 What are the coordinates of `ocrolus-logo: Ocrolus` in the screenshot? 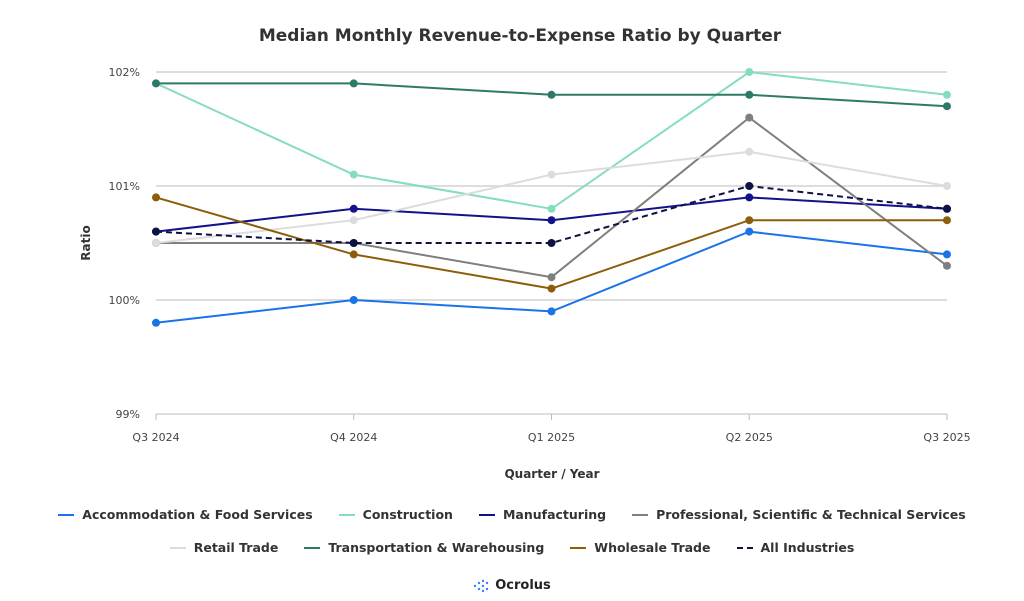 It's located at (512, 585).